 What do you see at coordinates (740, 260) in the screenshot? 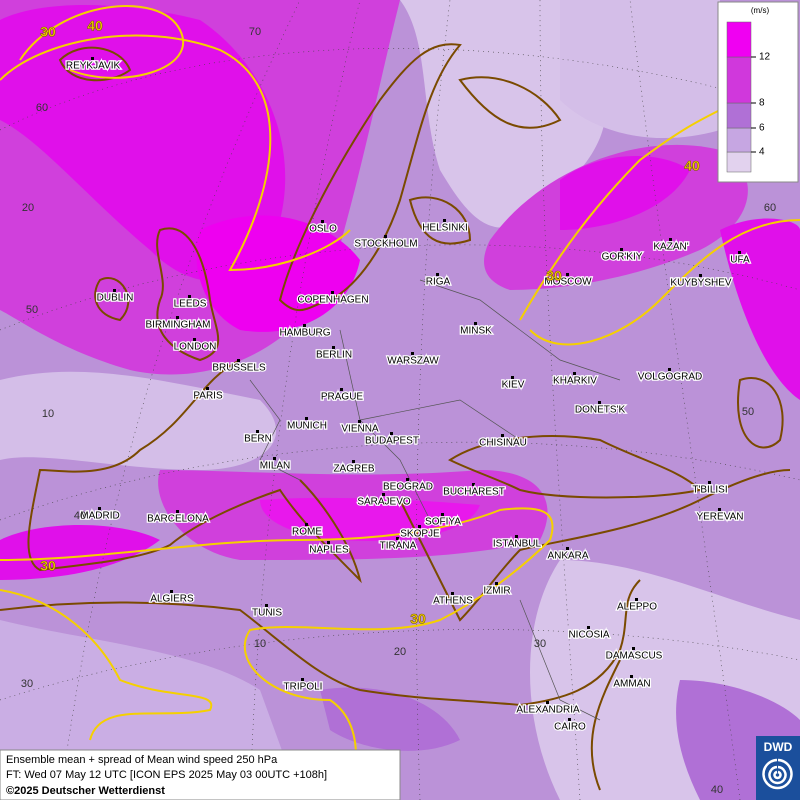
I see `city-label: UFA` at bounding box center [740, 260].